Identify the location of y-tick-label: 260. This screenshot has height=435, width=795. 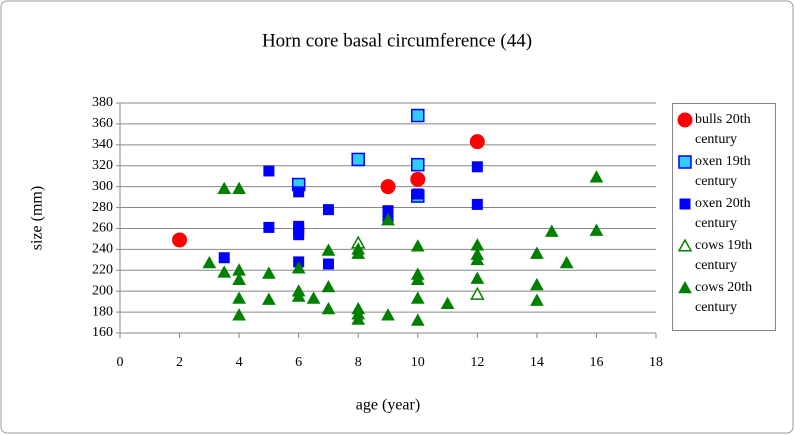
(102, 228).